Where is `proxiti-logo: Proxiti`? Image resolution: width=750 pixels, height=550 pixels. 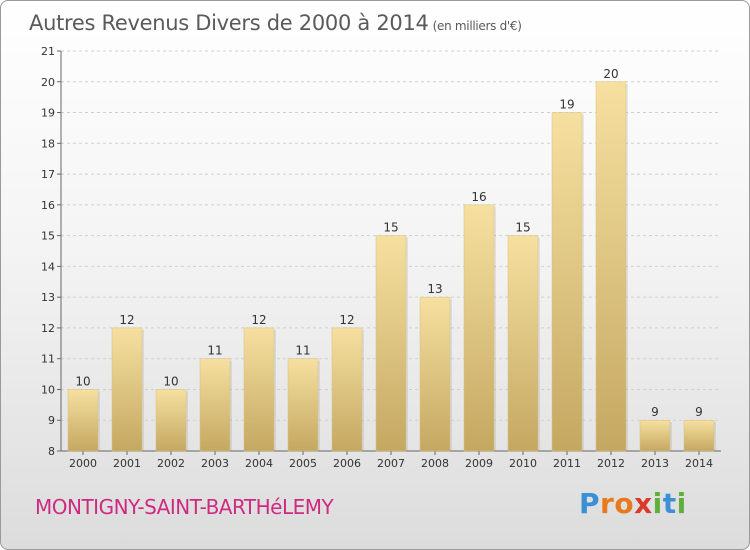
proxiti-logo: Proxiti is located at coordinates (633, 503).